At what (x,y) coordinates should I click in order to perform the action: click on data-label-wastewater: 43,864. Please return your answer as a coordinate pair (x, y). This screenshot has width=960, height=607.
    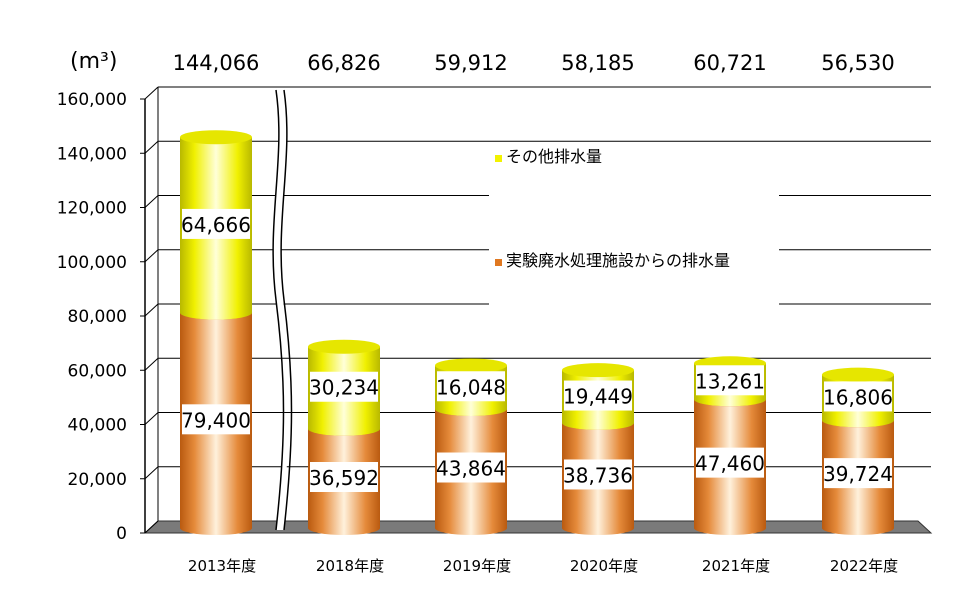
    Looking at the image, I should click on (471, 467).